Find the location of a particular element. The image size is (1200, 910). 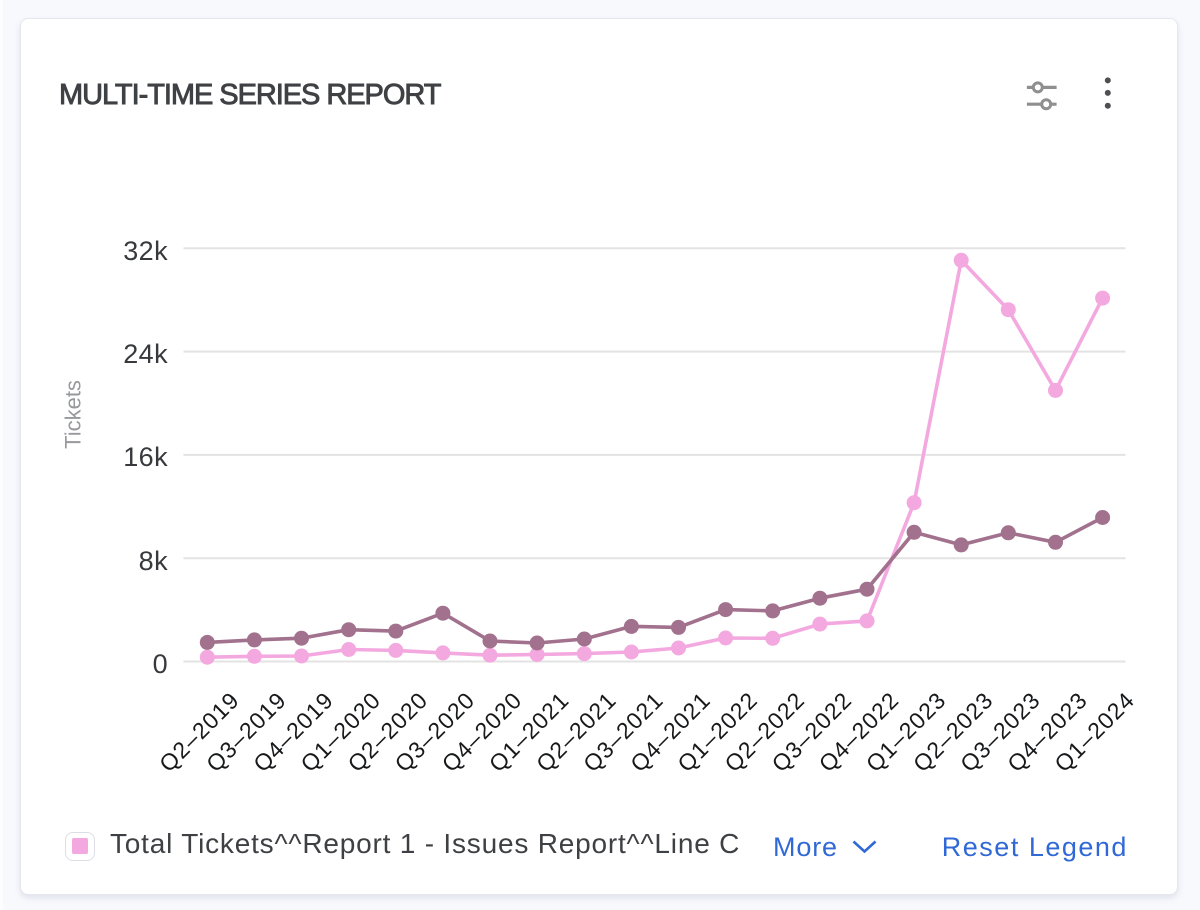

svg-text: Tickets is located at coordinates (73, 414).